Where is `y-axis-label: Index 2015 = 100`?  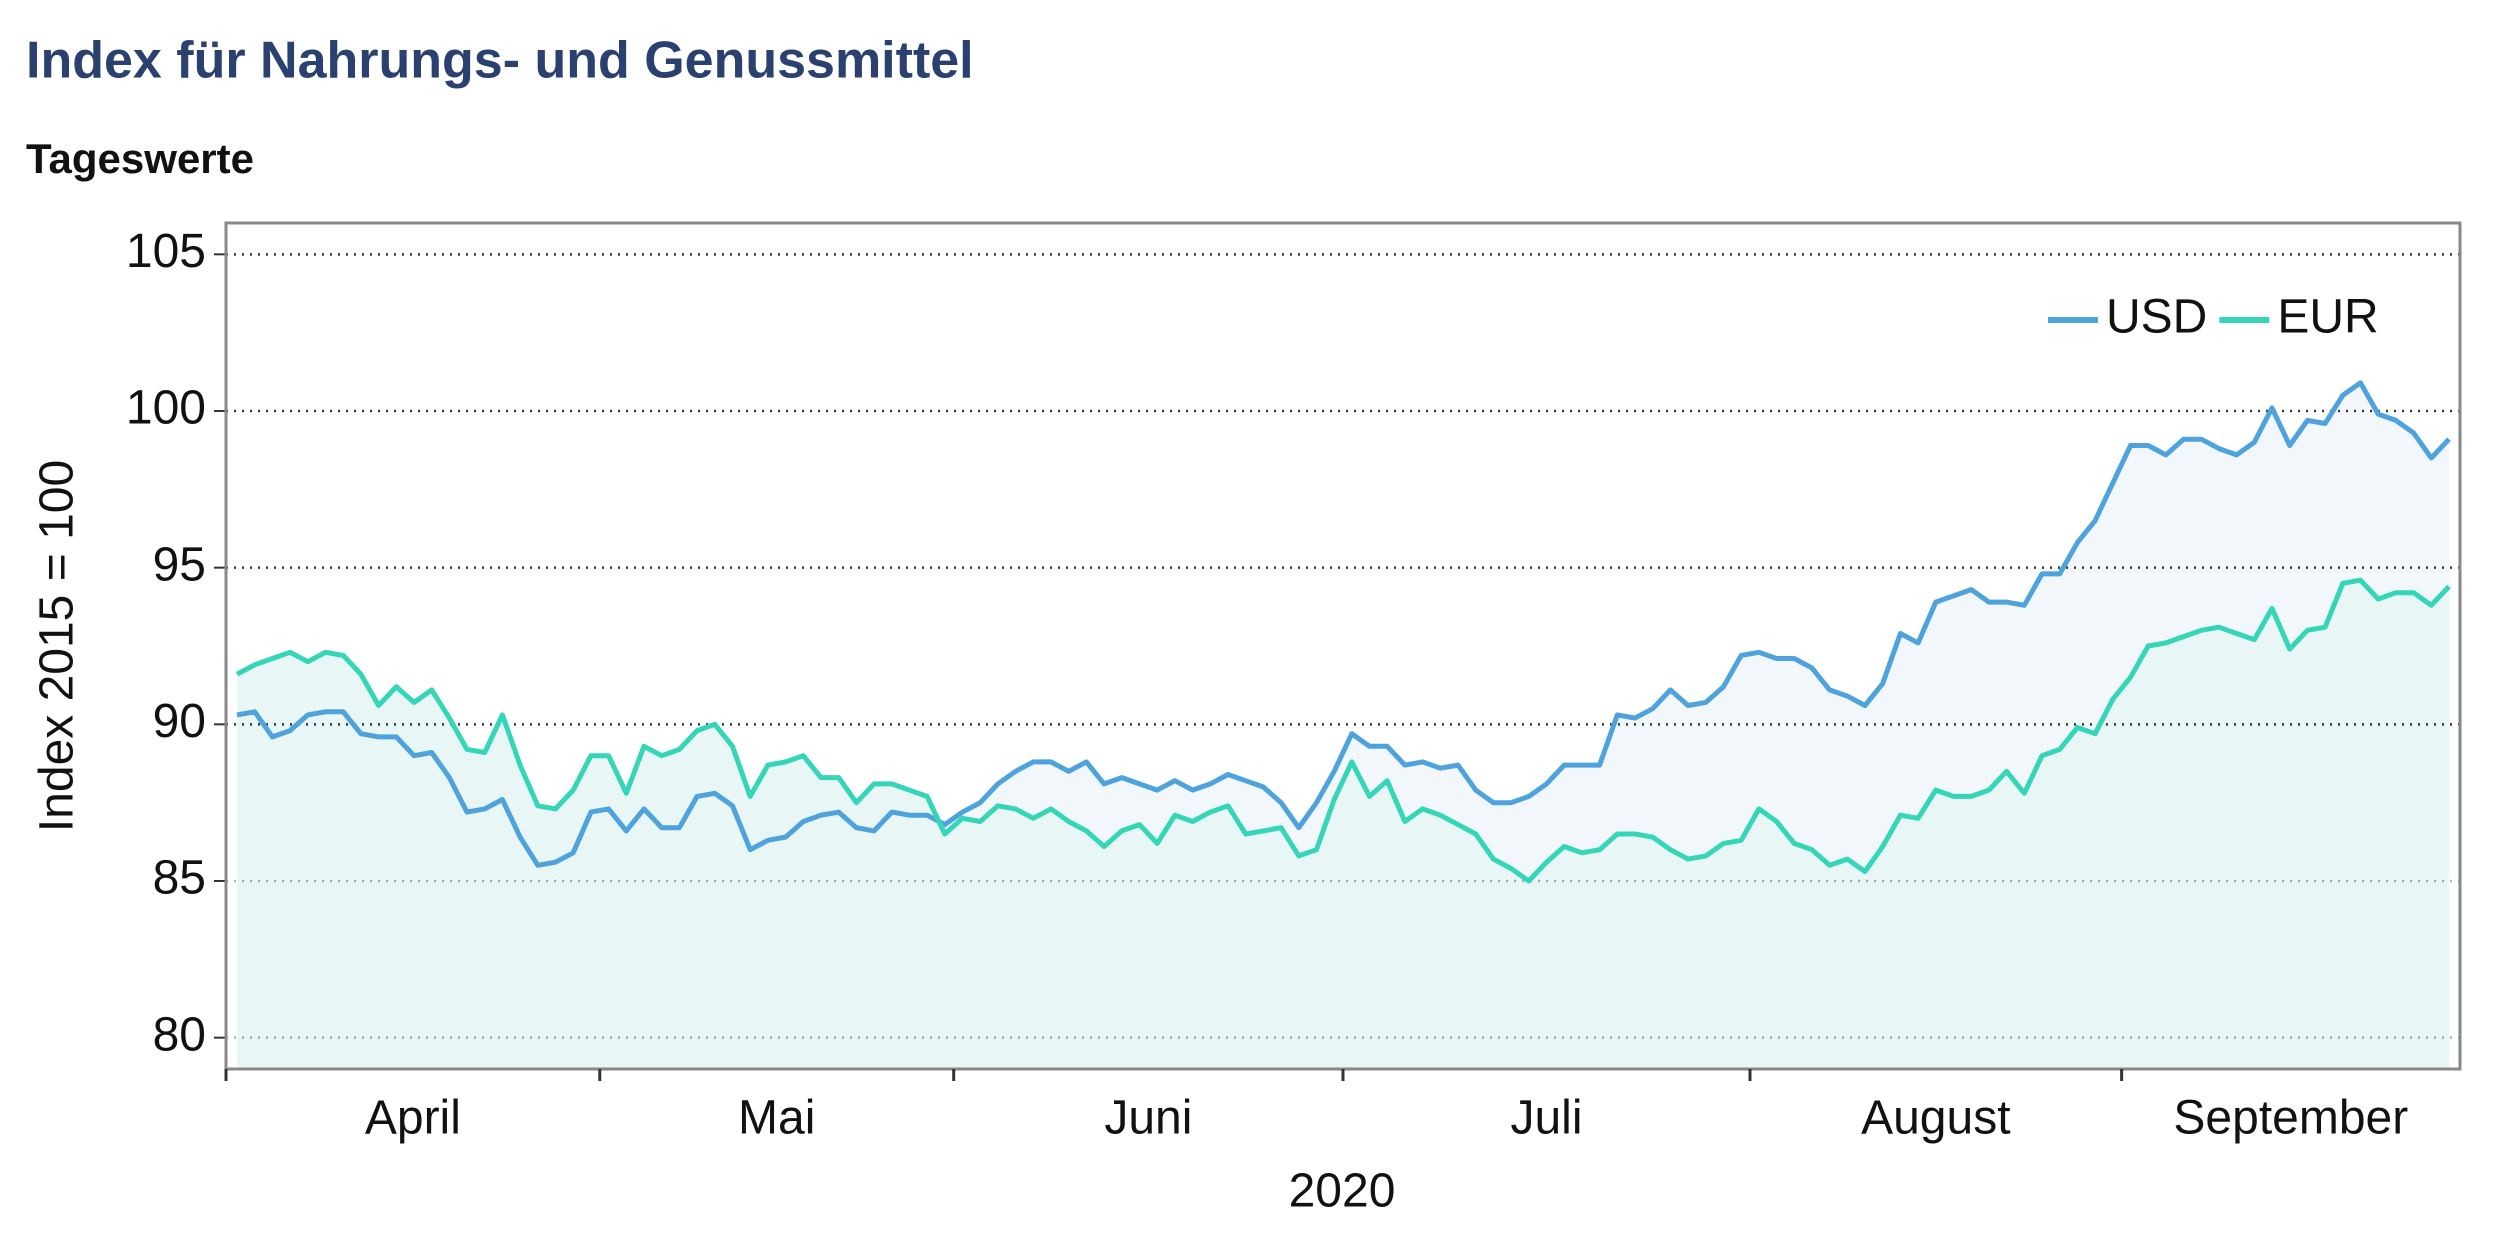 y-axis-label: Index 2015 = 100 is located at coordinates (57, 646).